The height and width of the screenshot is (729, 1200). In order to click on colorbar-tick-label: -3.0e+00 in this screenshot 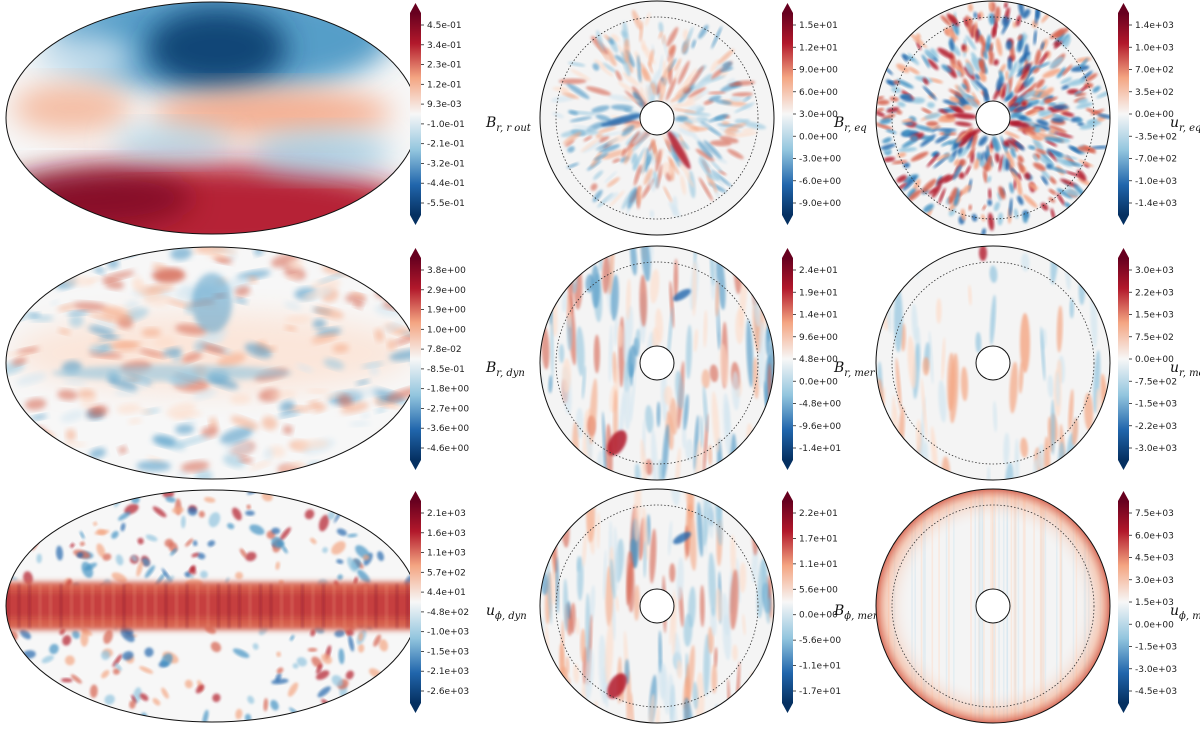, I will do `click(820, 160)`.